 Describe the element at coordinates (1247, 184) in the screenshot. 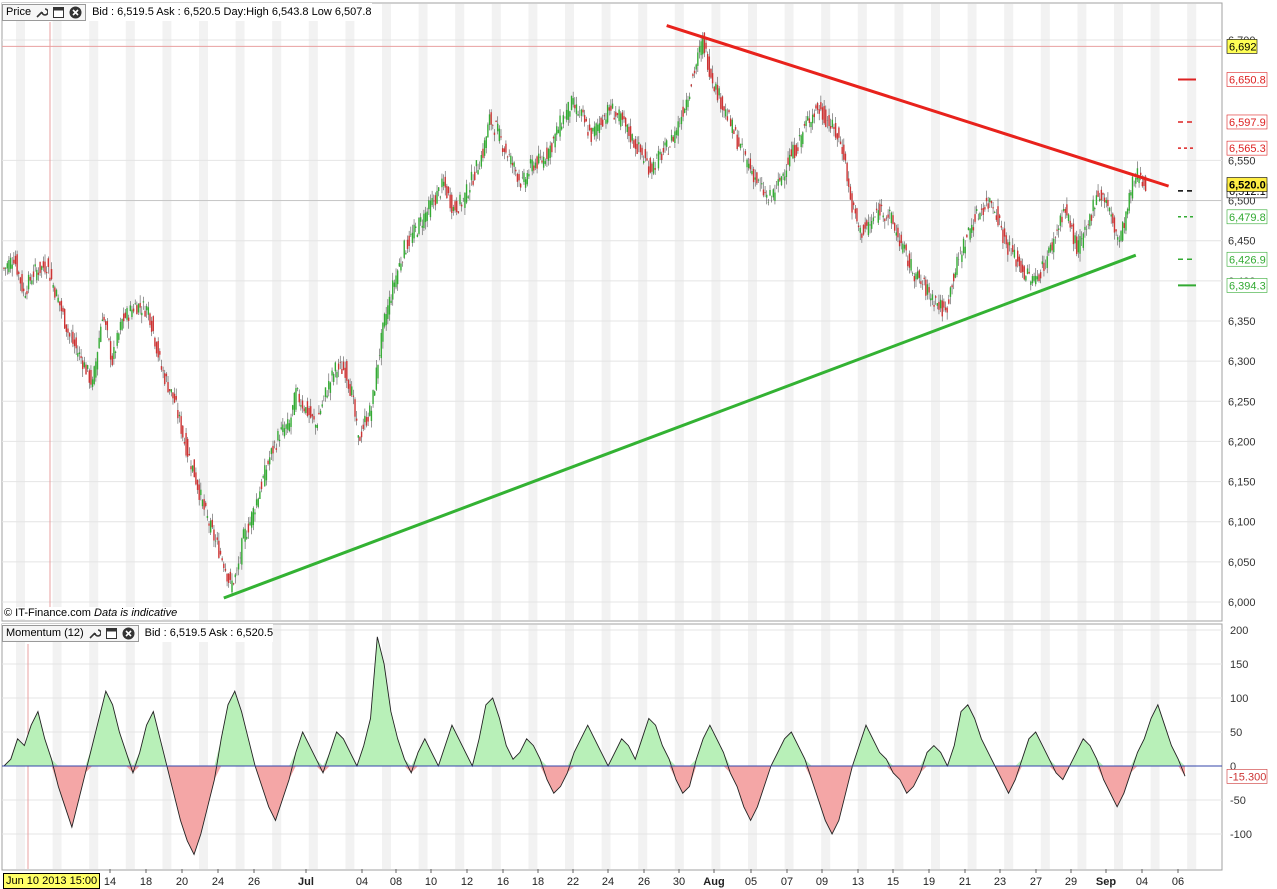

I see `current-price-badge` at that location.